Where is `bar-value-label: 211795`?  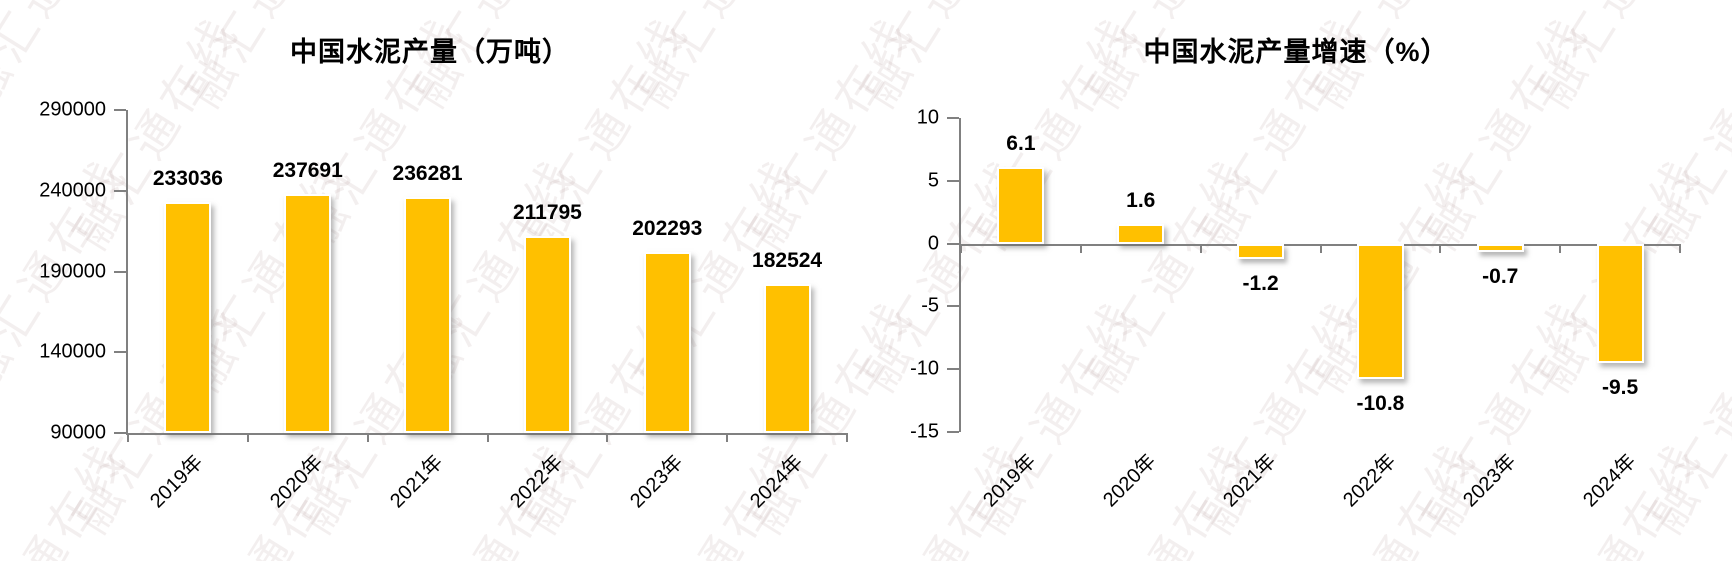 bar-value-label: 211795 is located at coordinates (547, 213).